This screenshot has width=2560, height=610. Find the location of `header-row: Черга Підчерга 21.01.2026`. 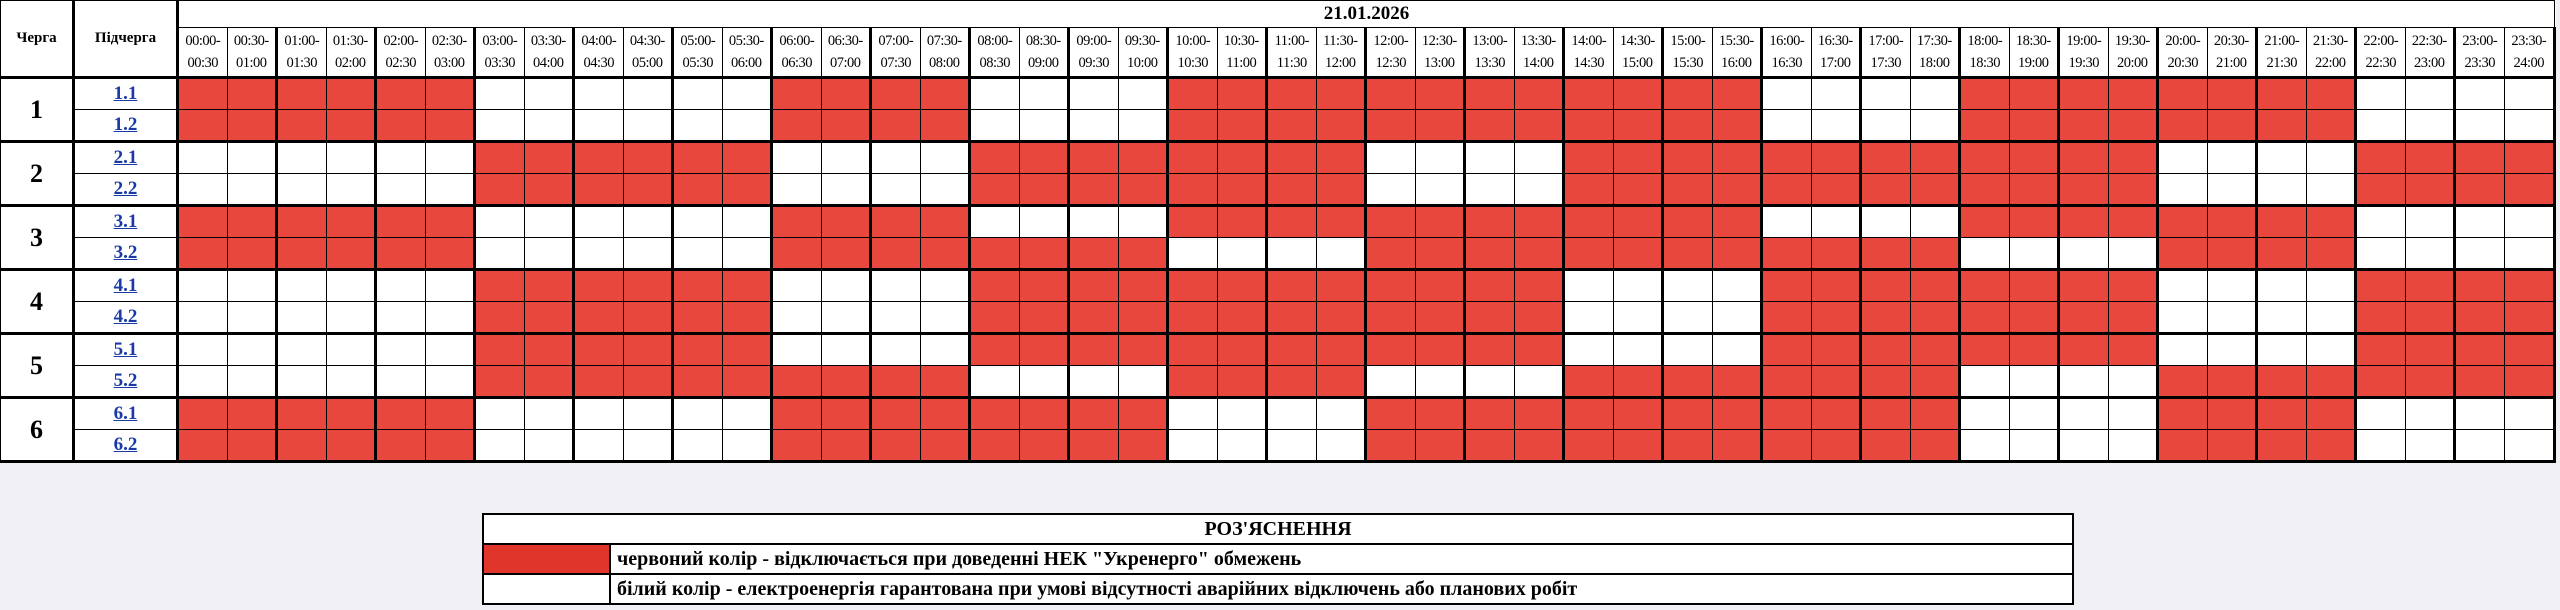

header-row: Черга Підчерга 21.01.2026 is located at coordinates (1277, 39).